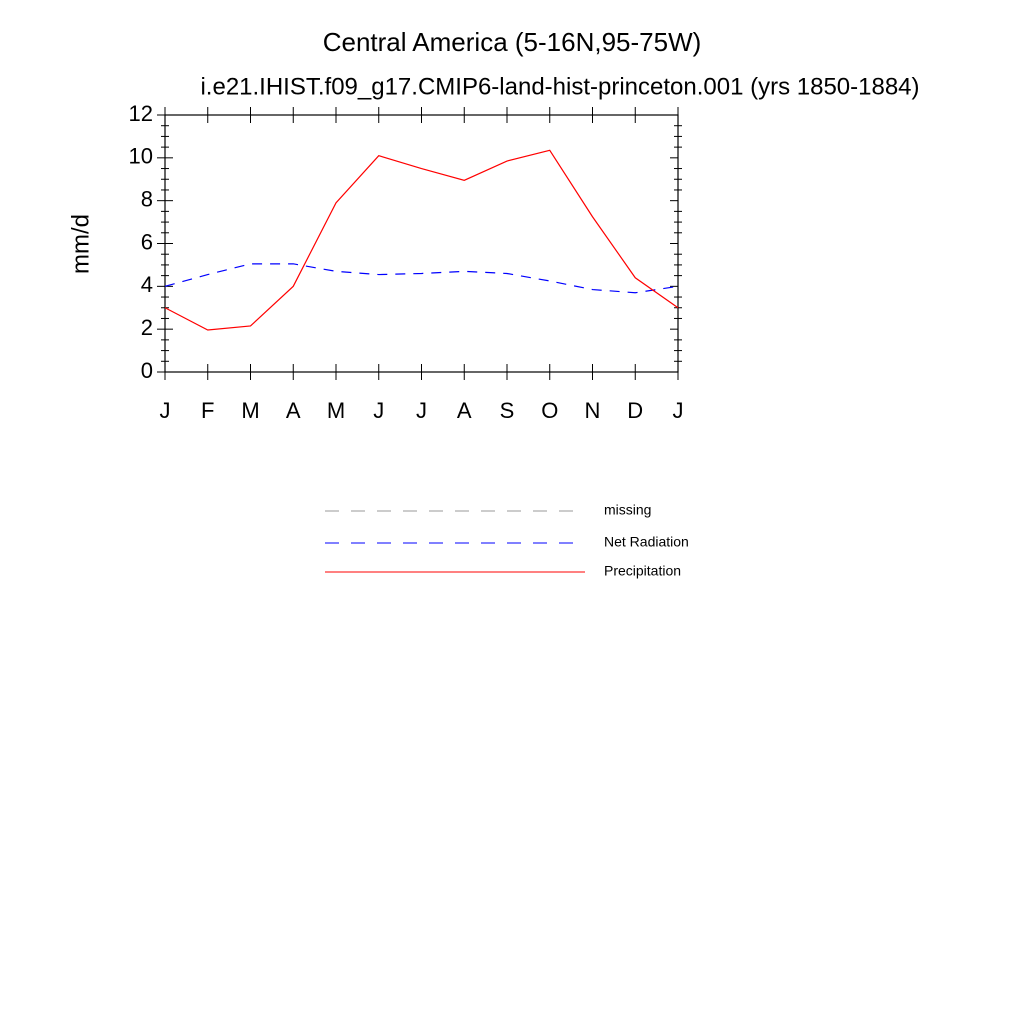 The image size is (1024, 1024). Describe the element at coordinates (147, 198) in the screenshot. I see `y-tick-label: 8` at that location.